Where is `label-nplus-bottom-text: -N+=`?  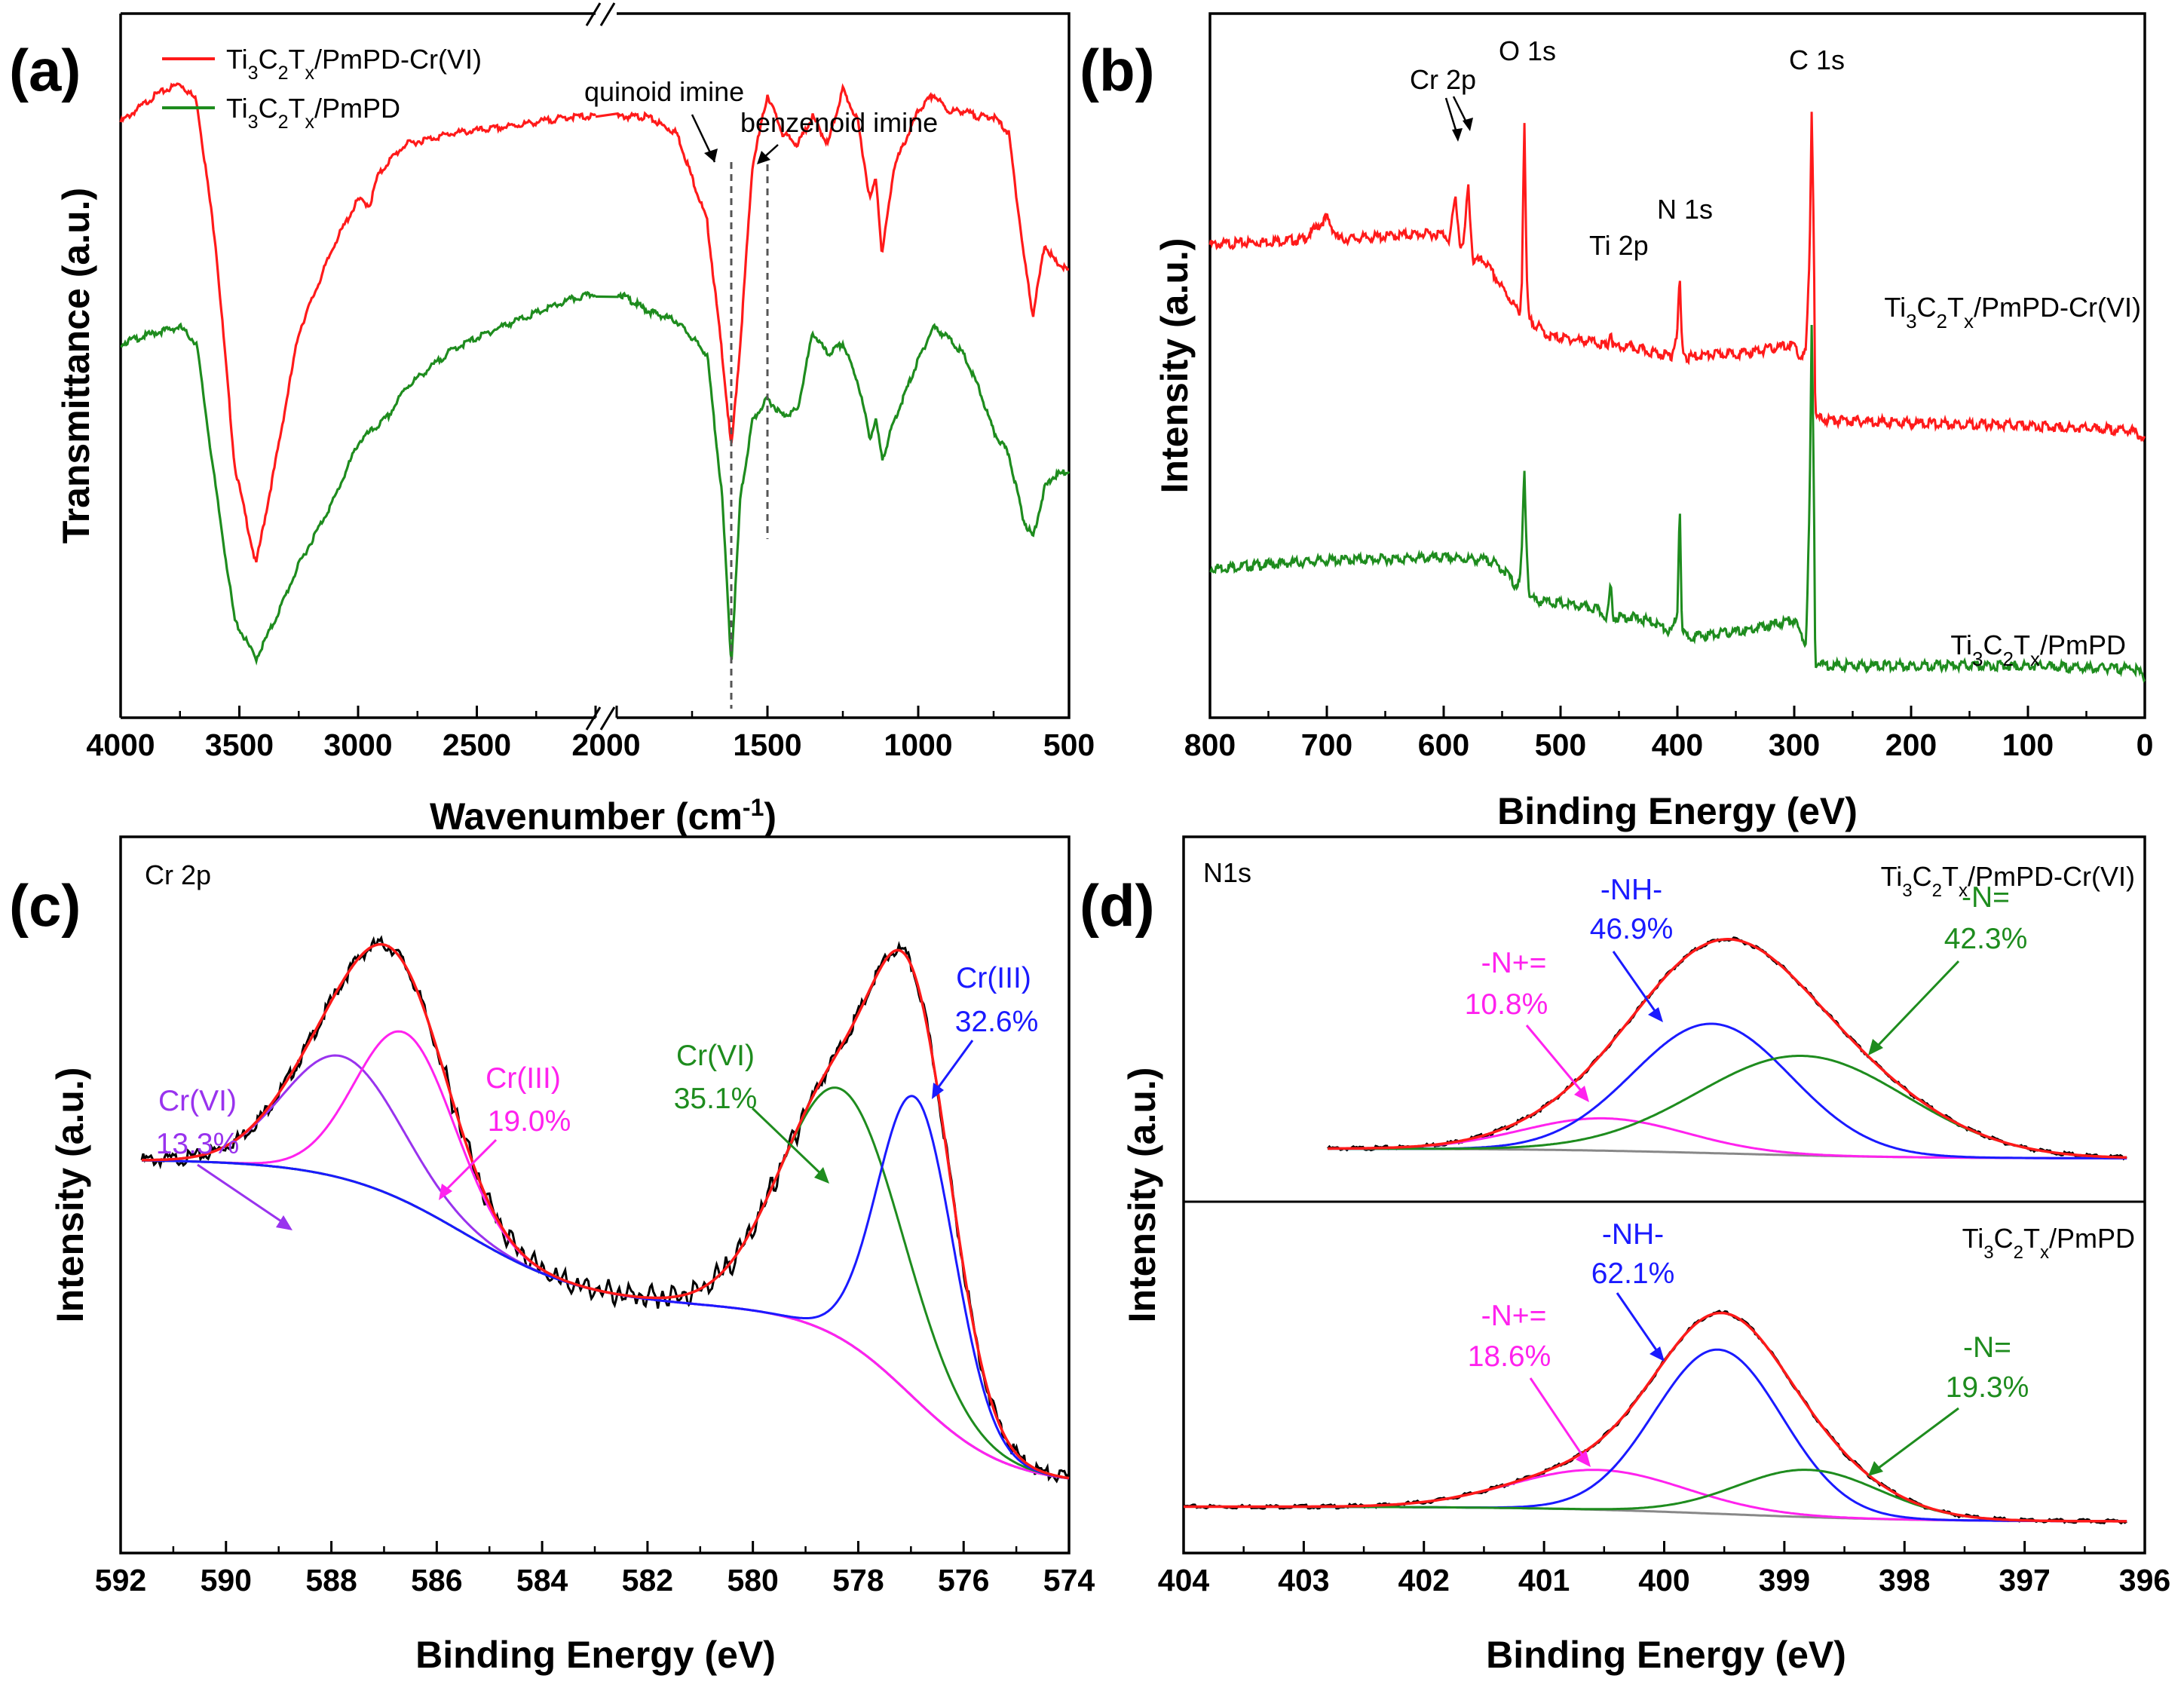 label-nplus-bottom-text: -N+= is located at coordinates (1514, 1316).